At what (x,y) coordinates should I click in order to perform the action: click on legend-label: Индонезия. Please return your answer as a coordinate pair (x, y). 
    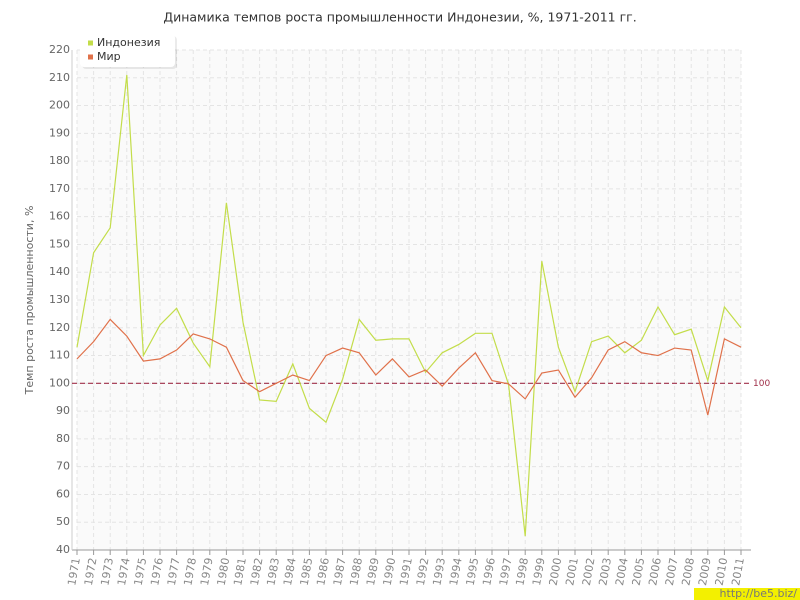
    Looking at the image, I should click on (128, 42).